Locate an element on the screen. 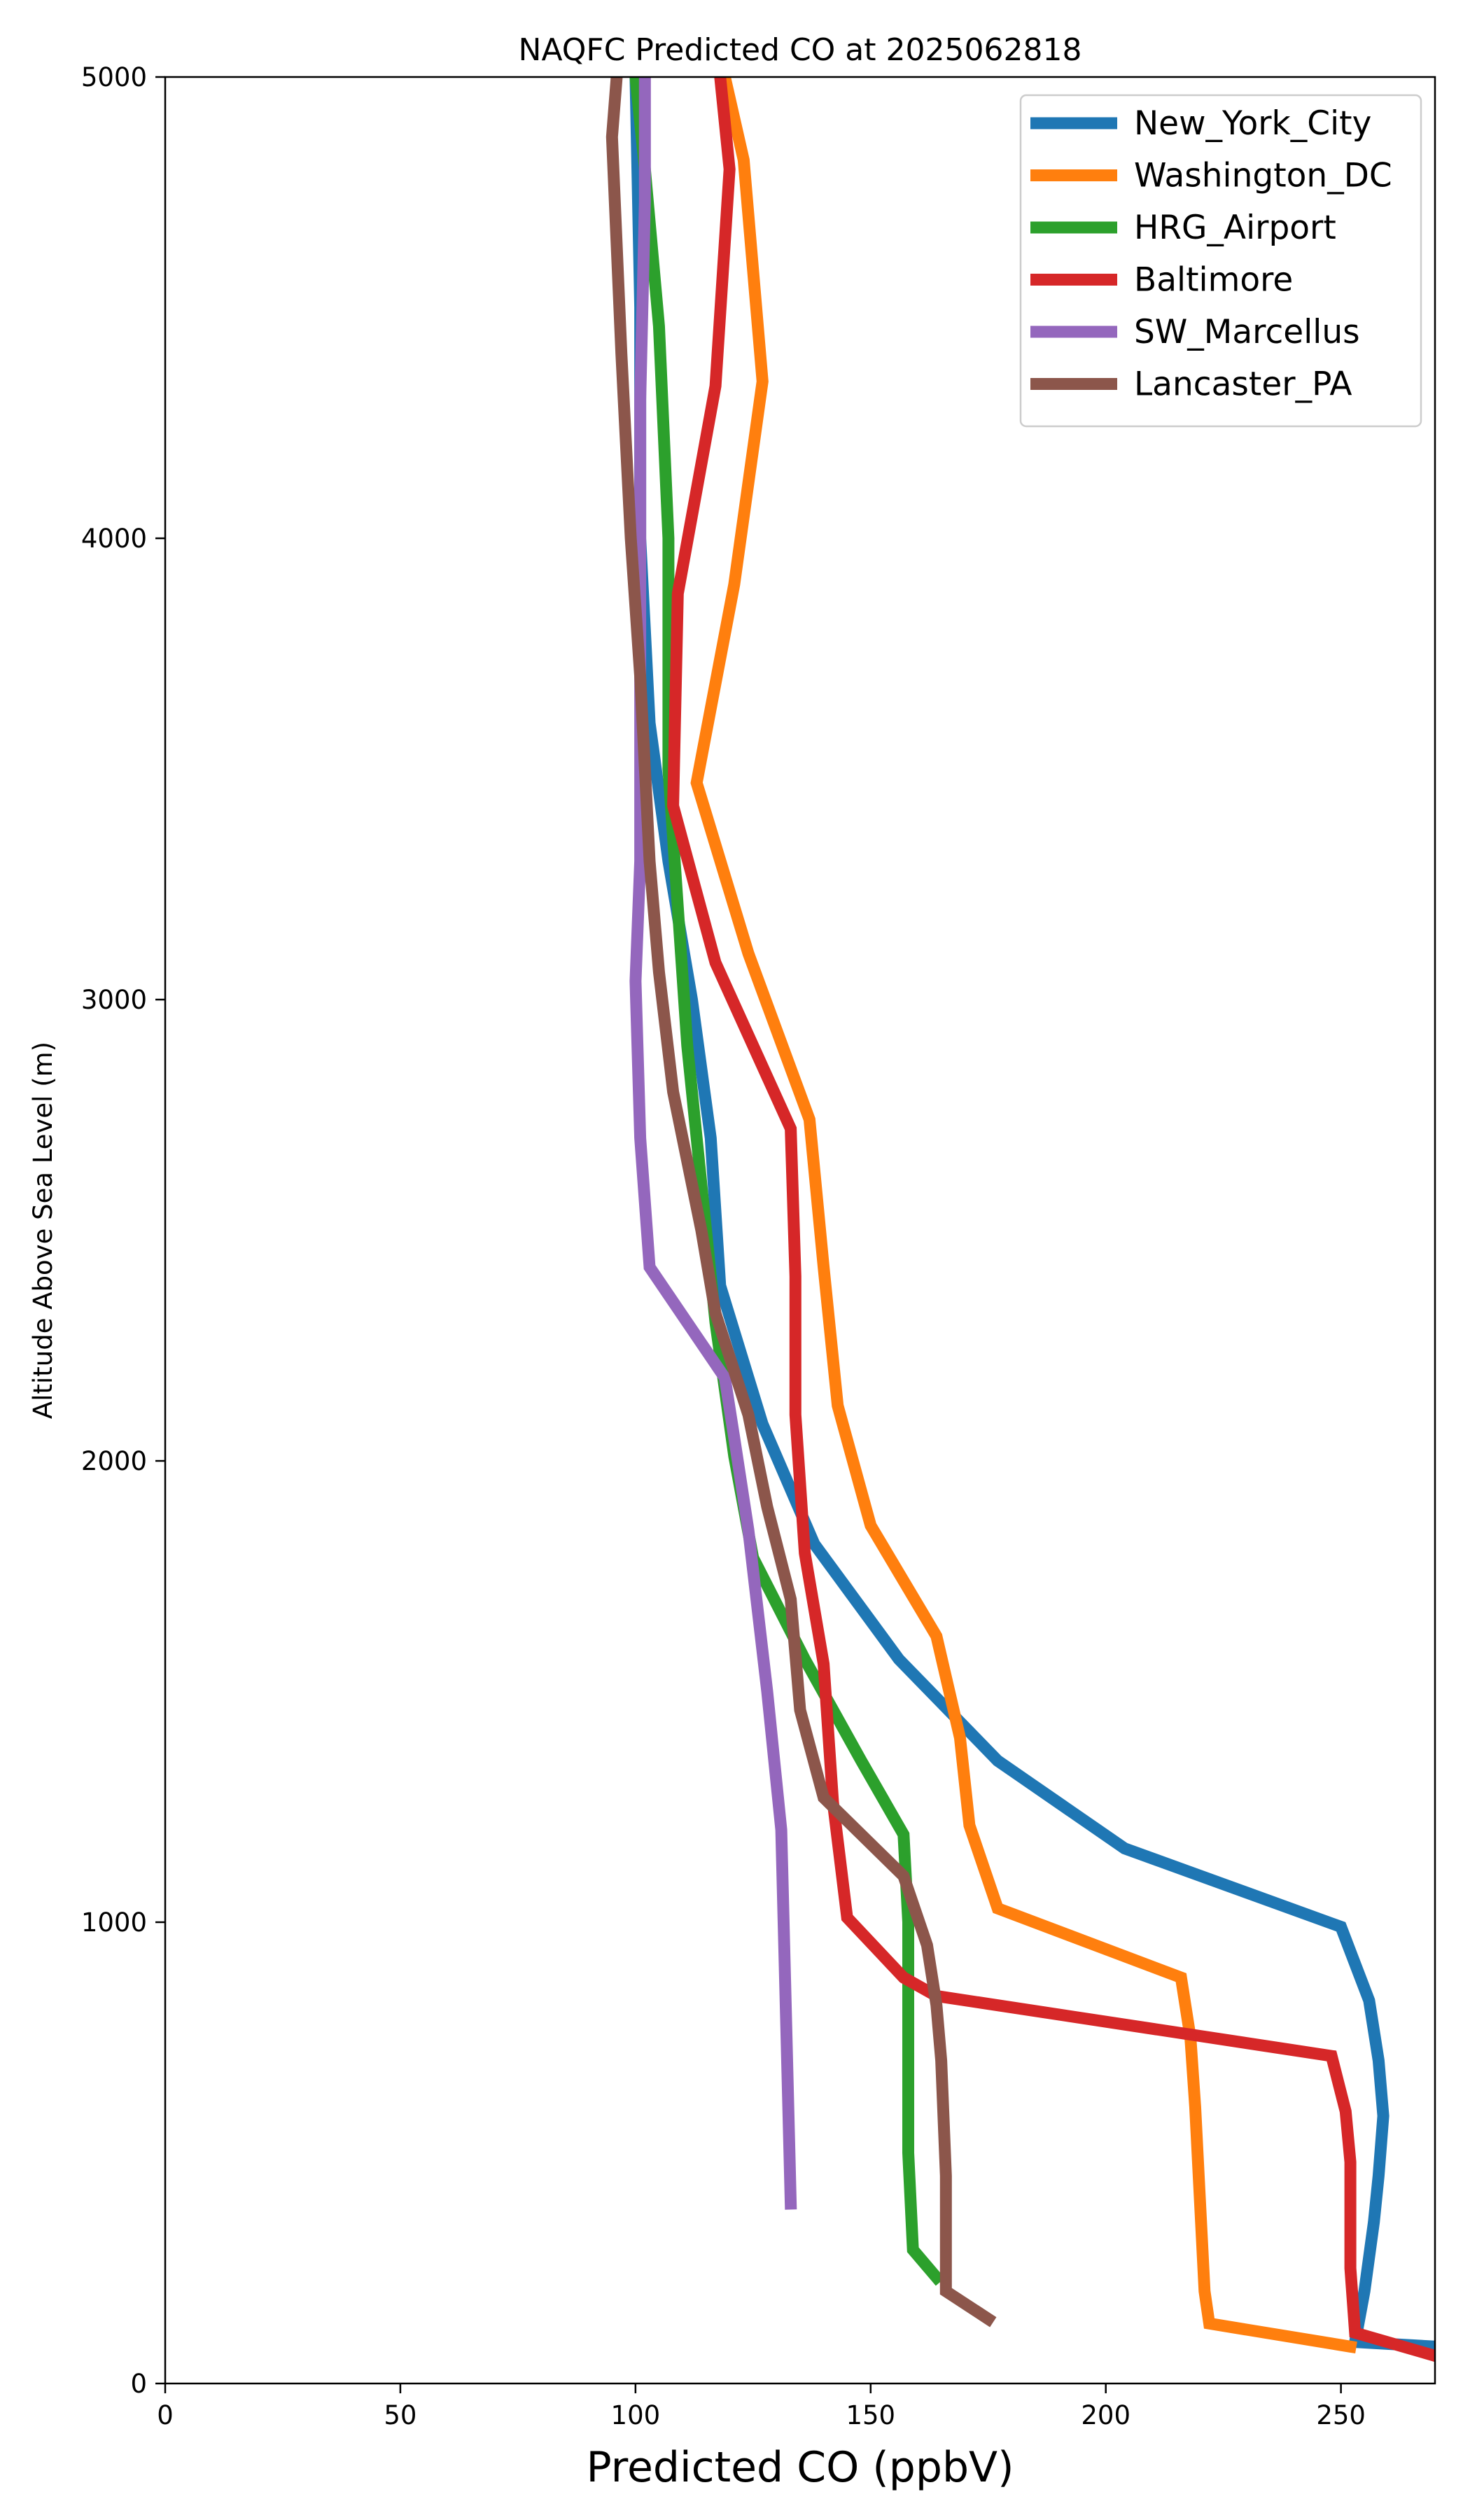 The height and width of the screenshot is (2520, 1470). x-tick-label: 50 is located at coordinates (400, 2415).